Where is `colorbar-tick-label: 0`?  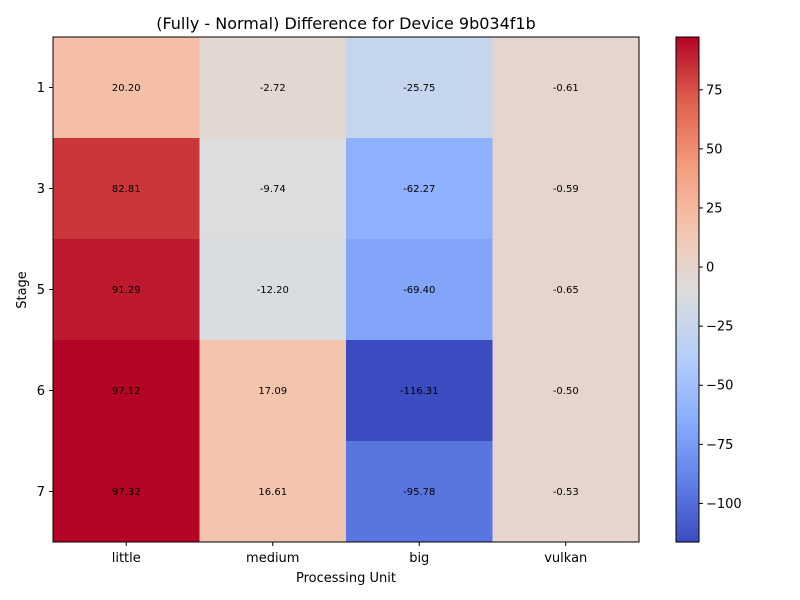 colorbar-tick-label: 0 is located at coordinates (710, 268).